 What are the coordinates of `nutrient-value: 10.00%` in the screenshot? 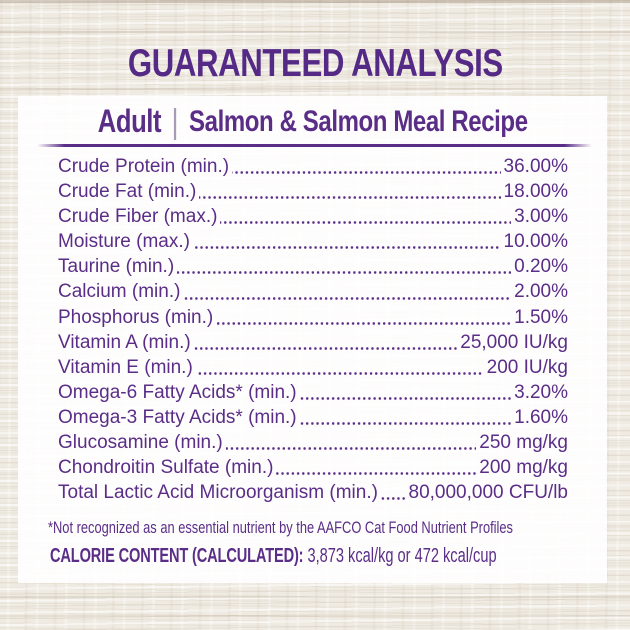 It's located at (535, 242).